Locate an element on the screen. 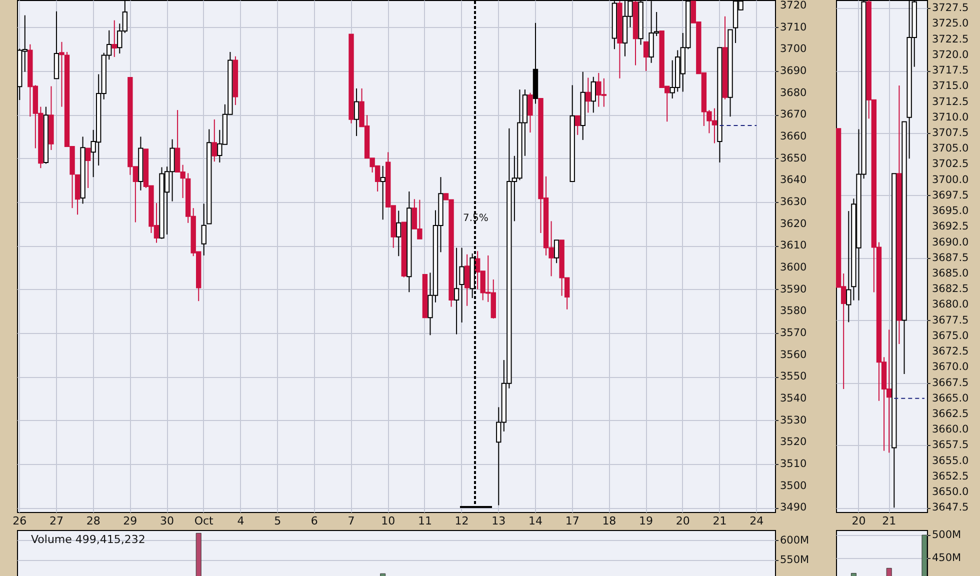 The image size is (980, 576). x-tick-label: 7 is located at coordinates (351, 521).